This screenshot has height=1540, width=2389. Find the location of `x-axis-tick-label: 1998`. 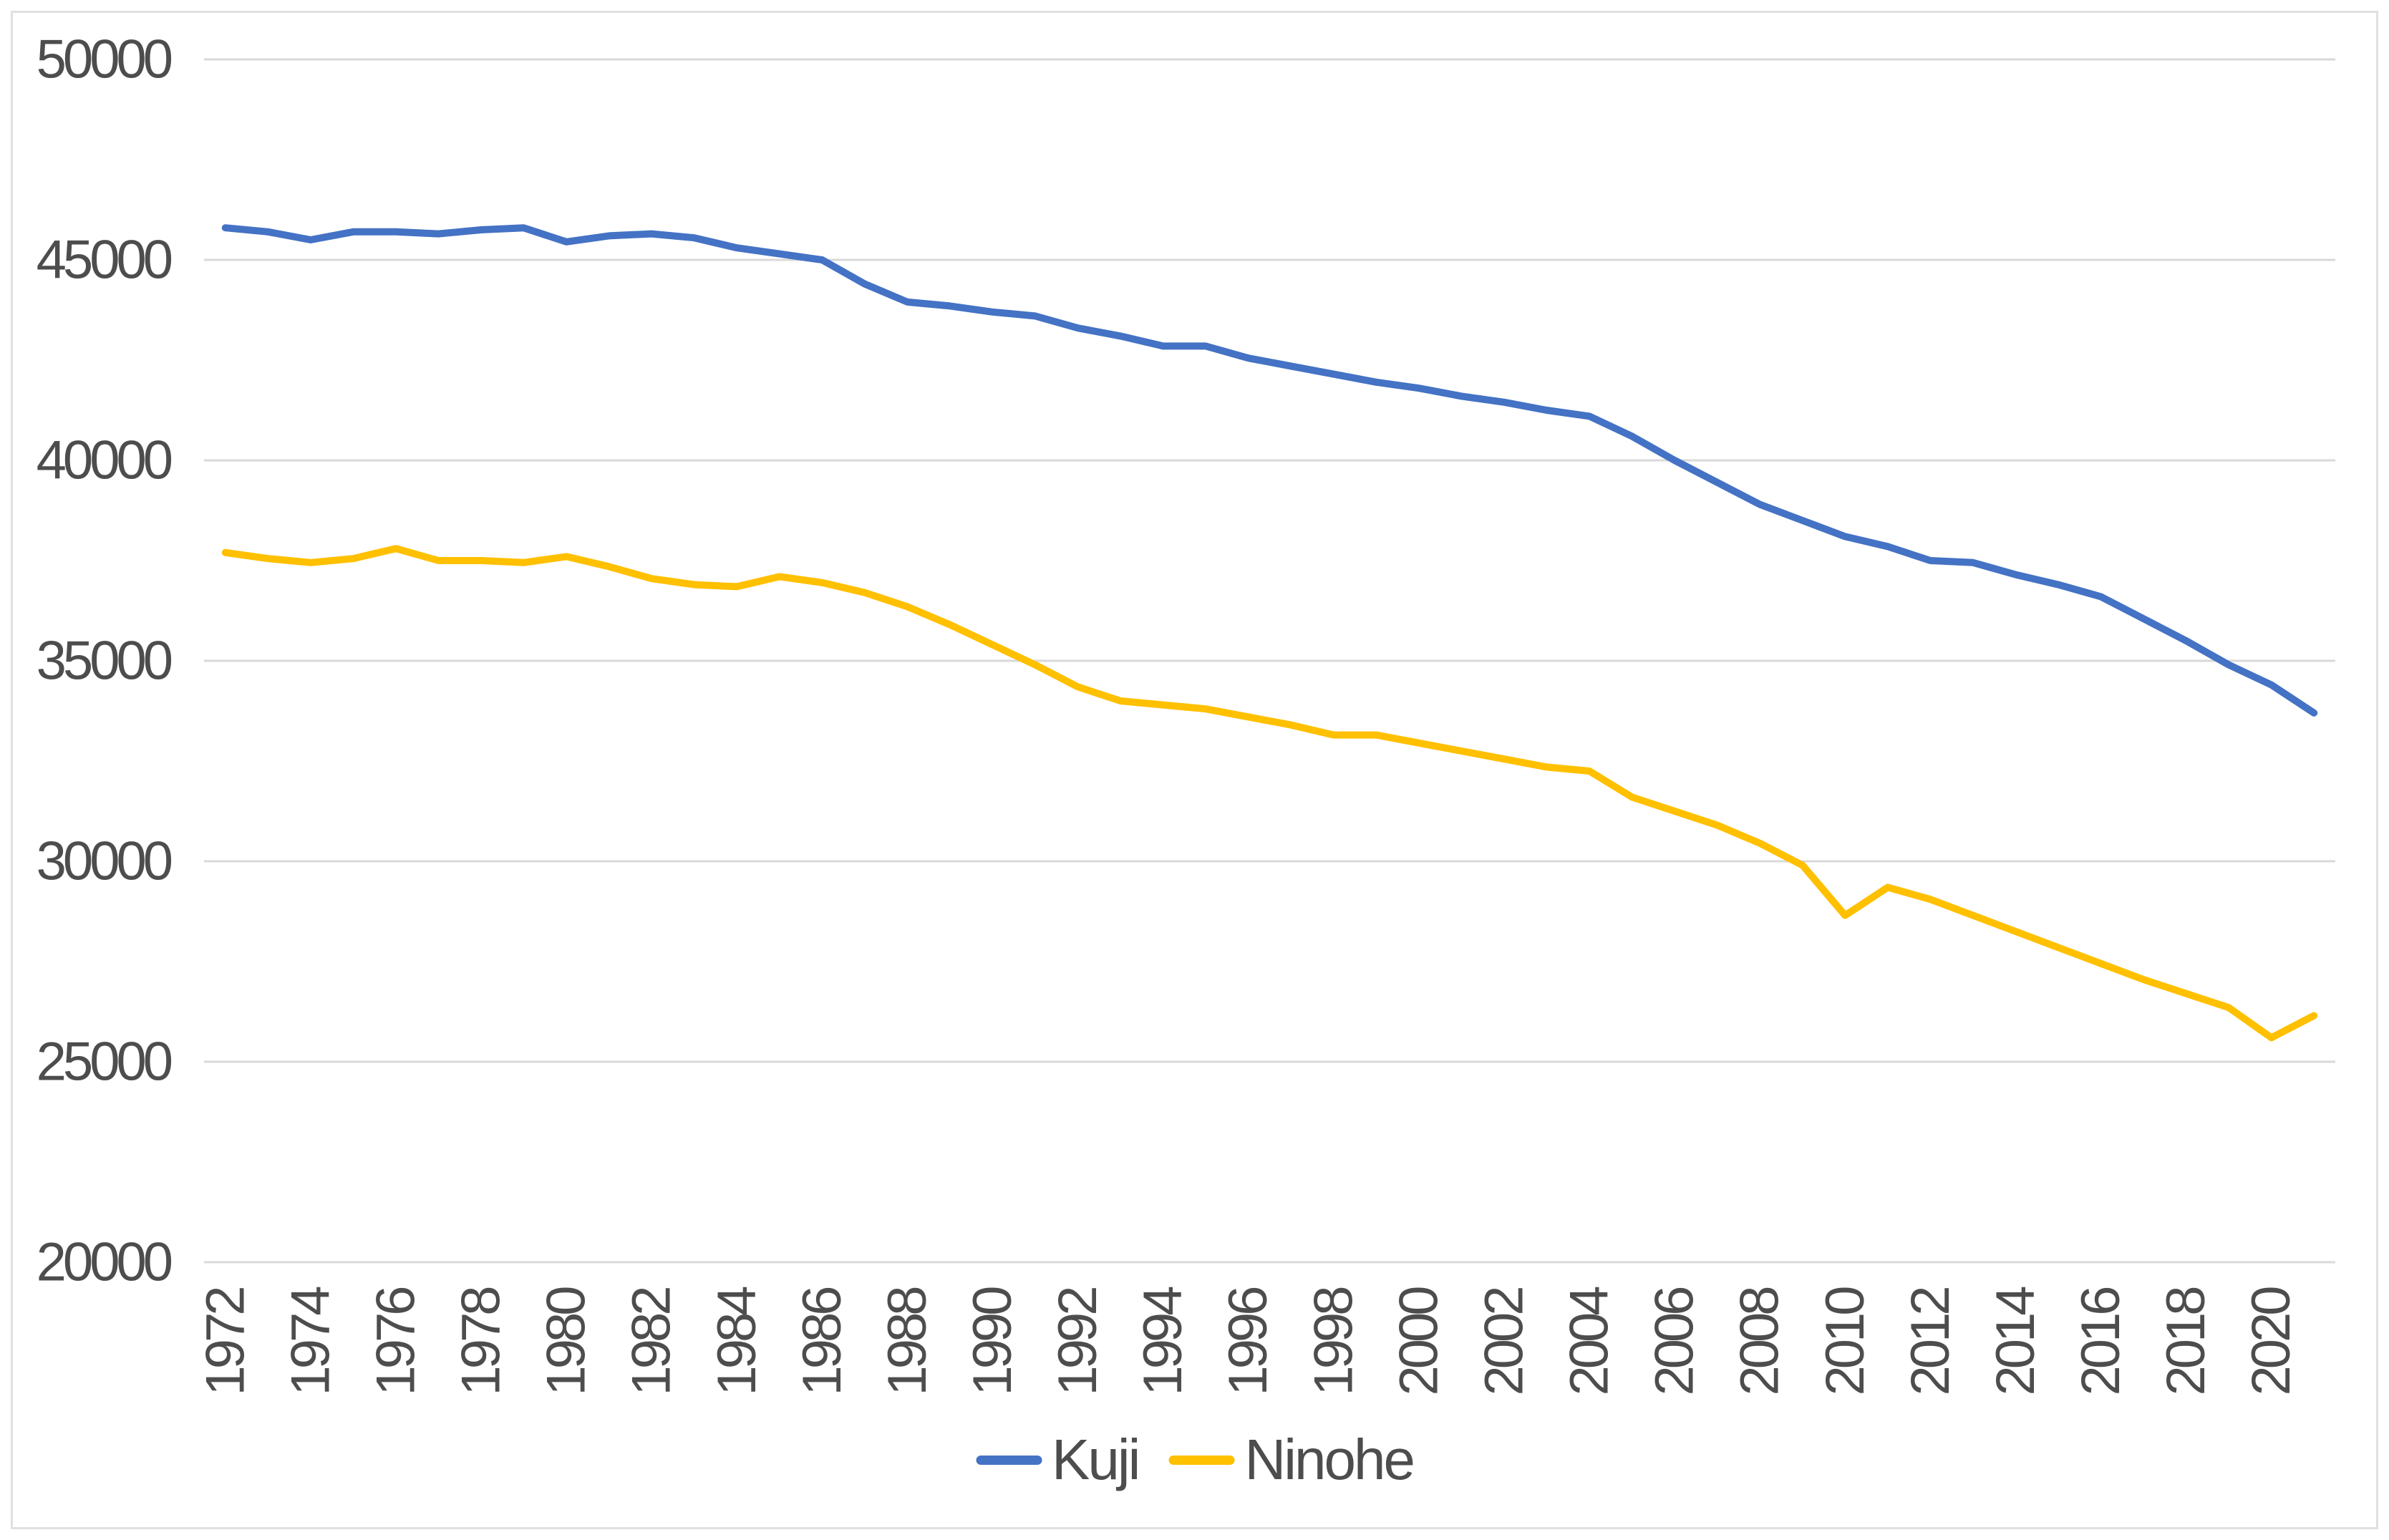

x-axis-tick-label: 1998 is located at coordinates (1333, 1342).